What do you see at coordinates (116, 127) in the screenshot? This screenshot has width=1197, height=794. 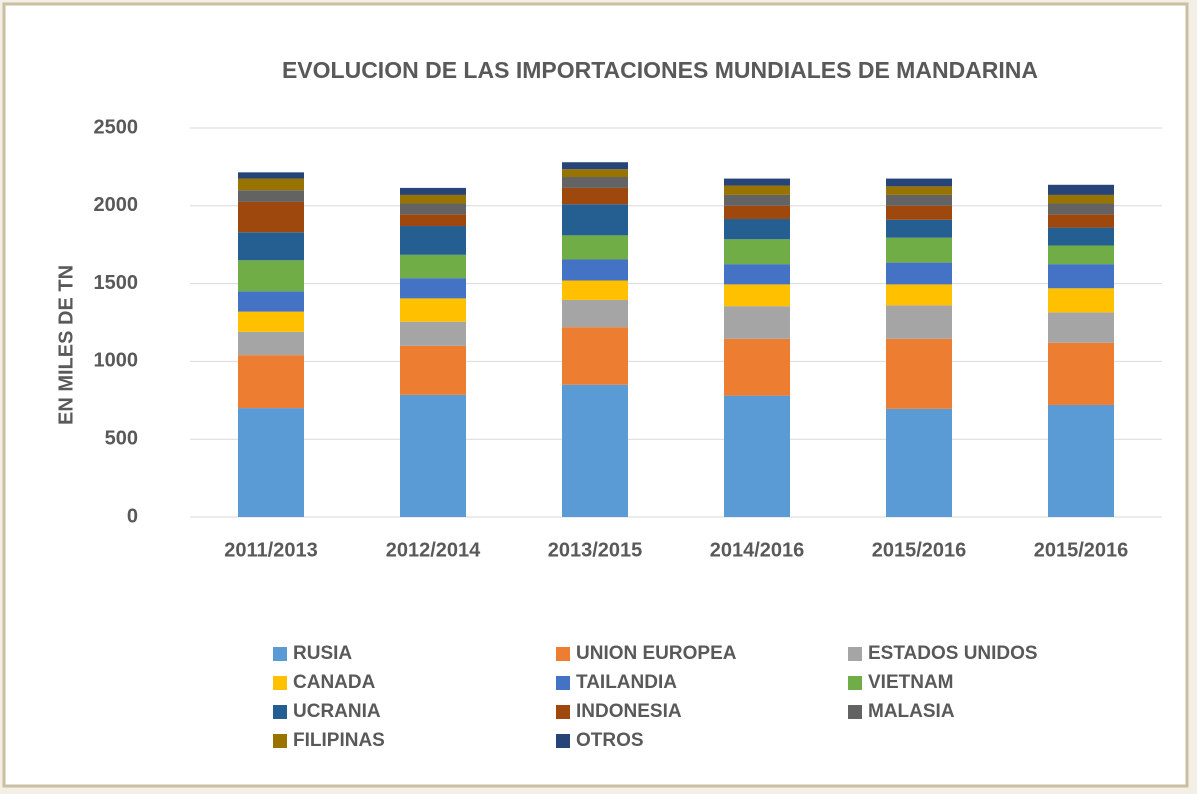 I see `y-tick-label: 2500` at bounding box center [116, 127].